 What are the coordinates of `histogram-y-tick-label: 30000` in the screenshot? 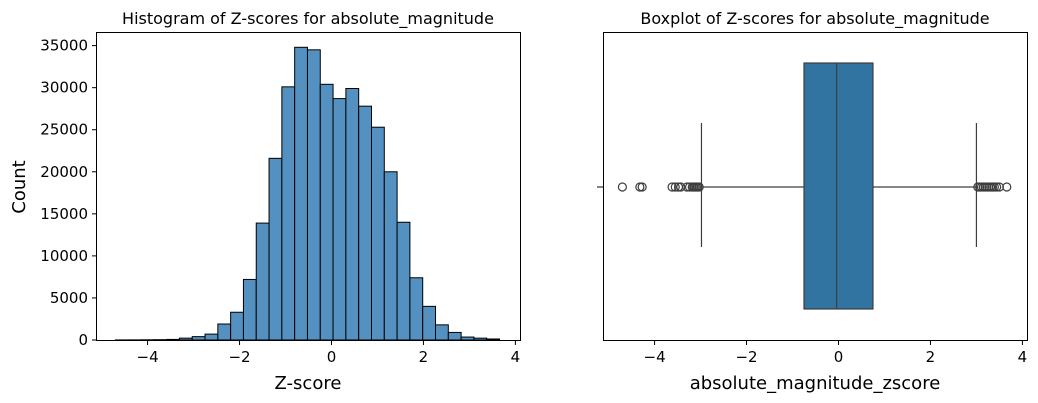 It's located at (64, 88).